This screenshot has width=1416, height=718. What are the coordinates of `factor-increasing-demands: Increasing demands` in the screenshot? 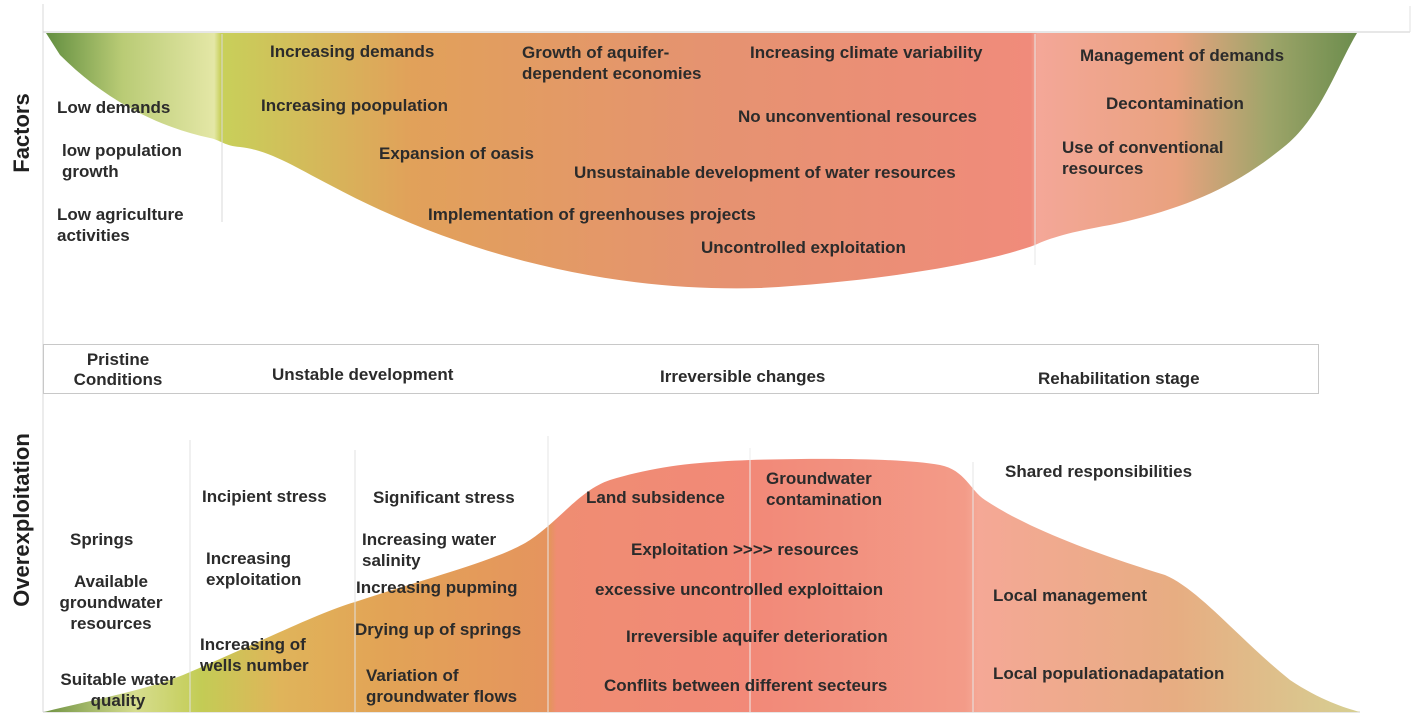 It's located at (352, 51).